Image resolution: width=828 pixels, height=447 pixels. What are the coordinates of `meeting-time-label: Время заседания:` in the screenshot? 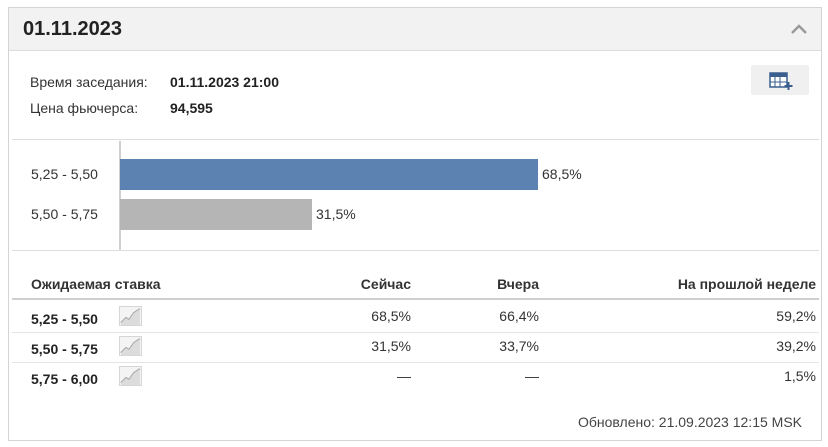 It's located at (89, 82).